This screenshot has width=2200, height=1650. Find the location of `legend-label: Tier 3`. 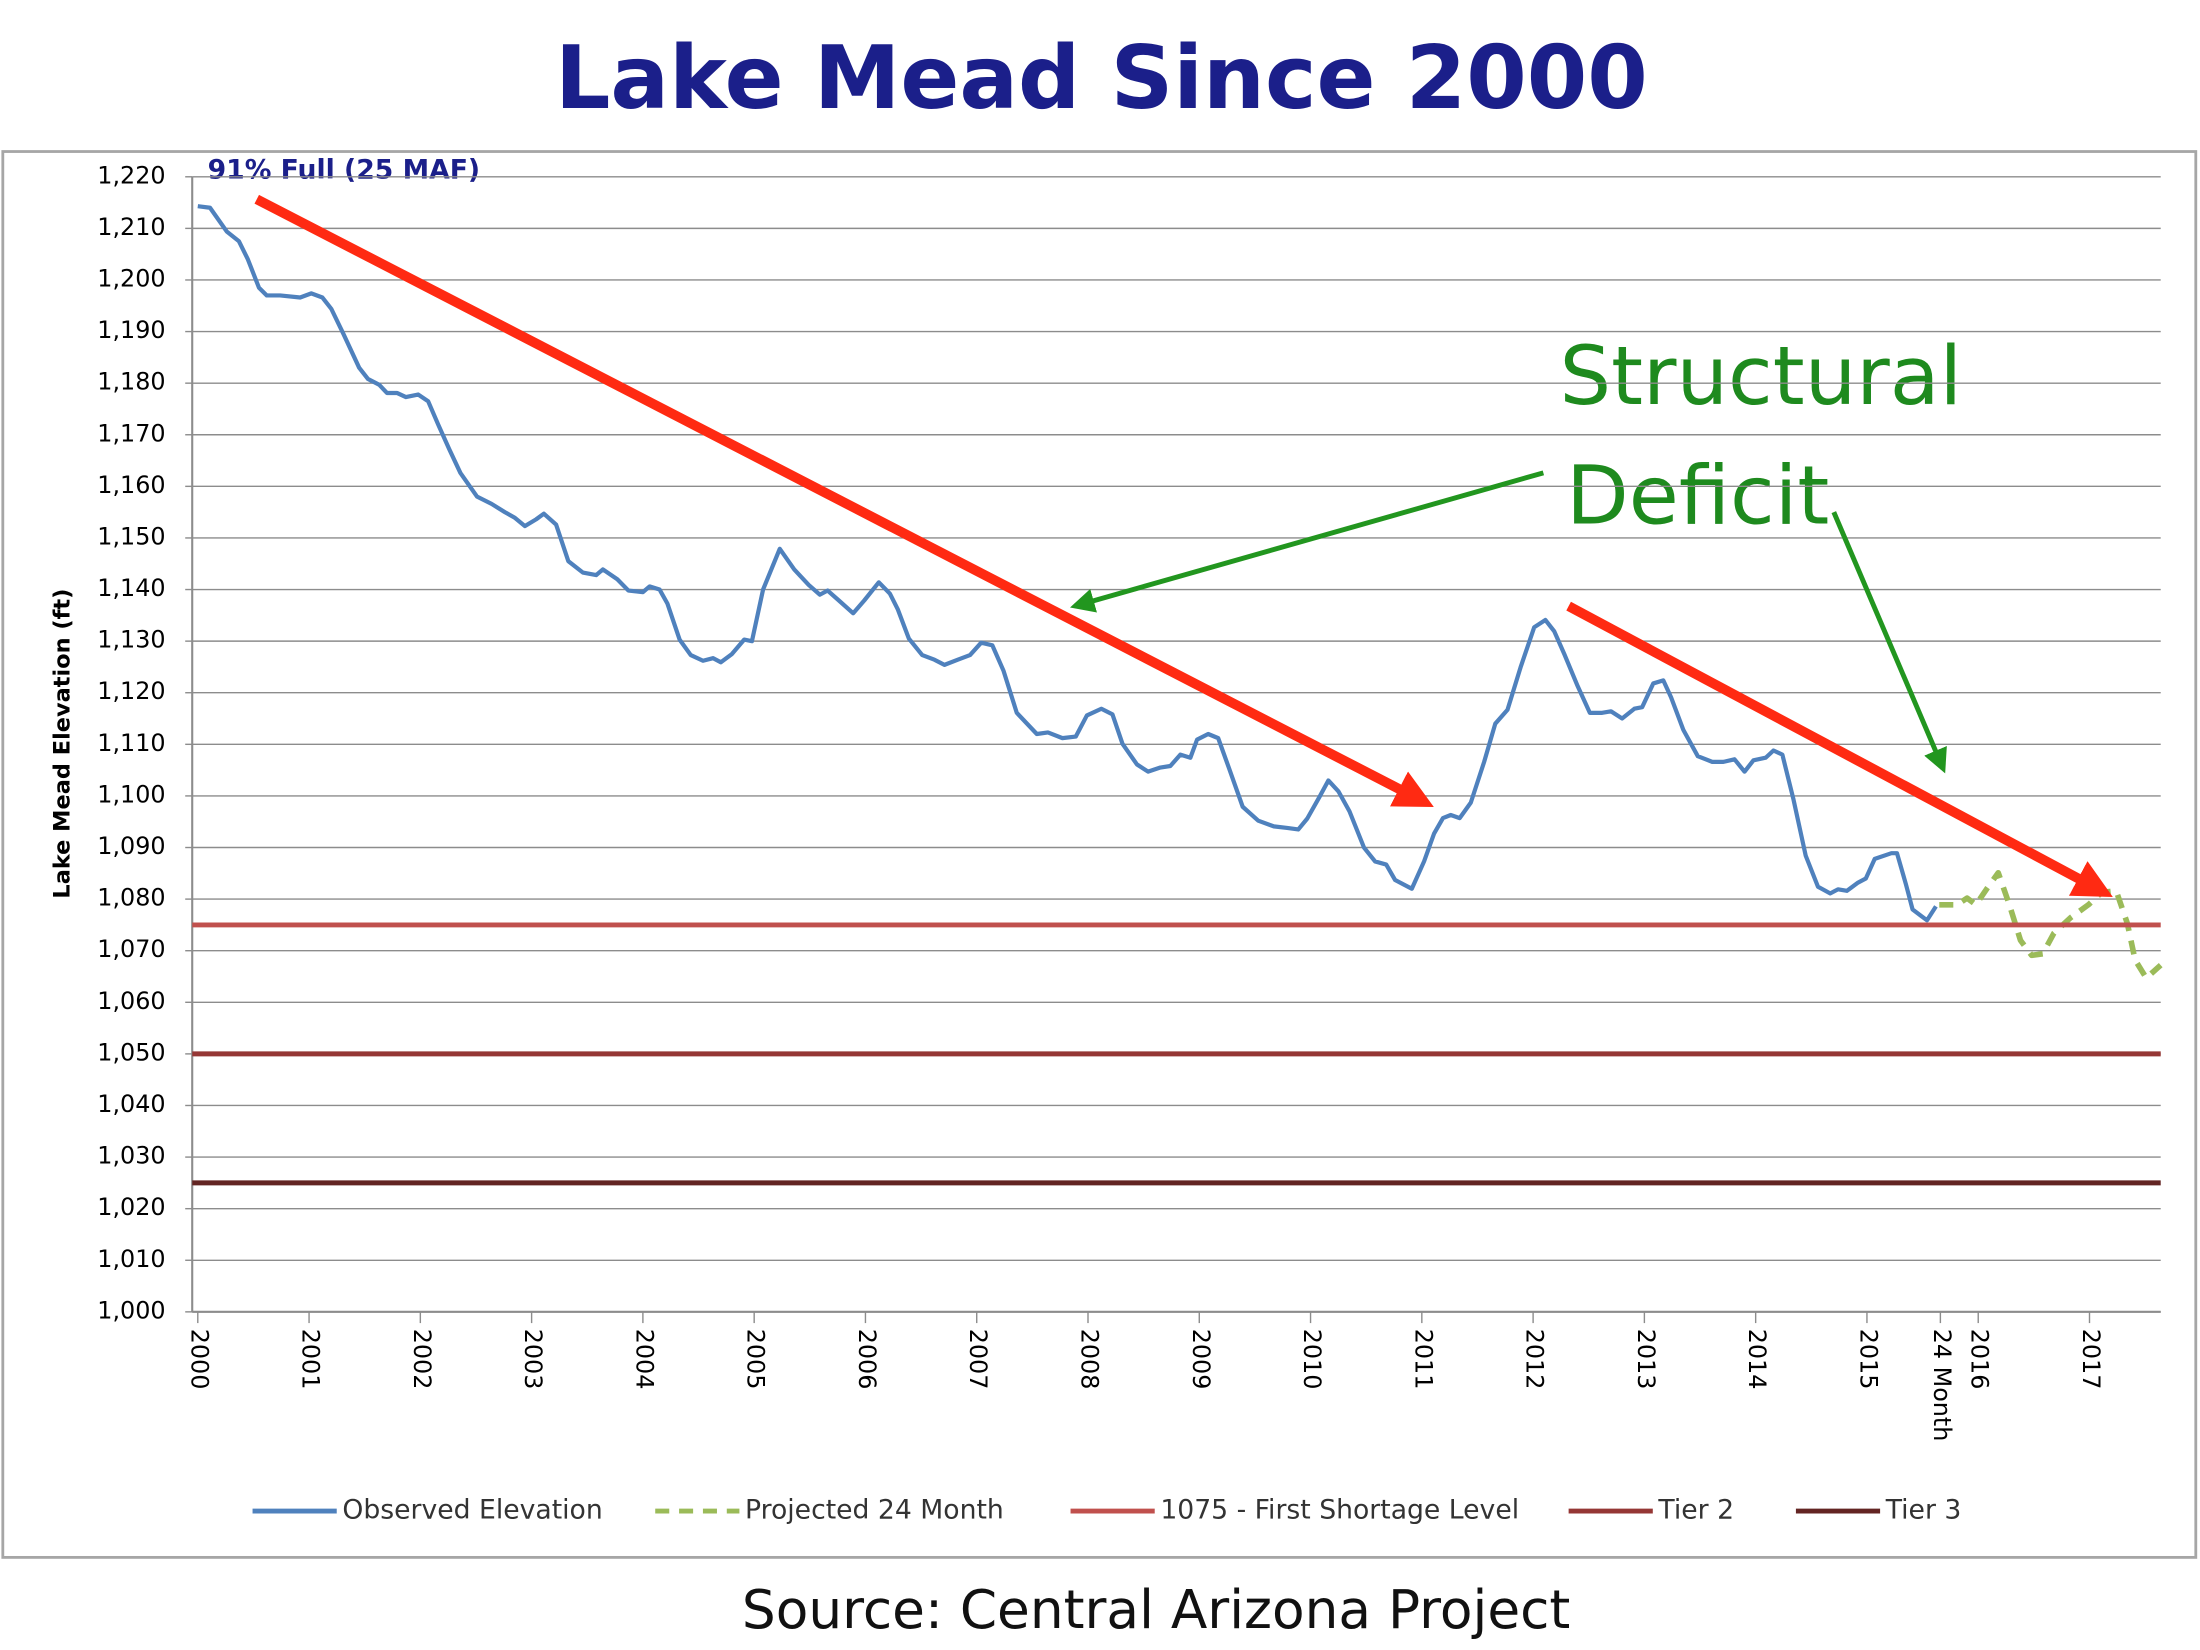

legend-label: Tier 3 is located at coordinates (1923, 1510).